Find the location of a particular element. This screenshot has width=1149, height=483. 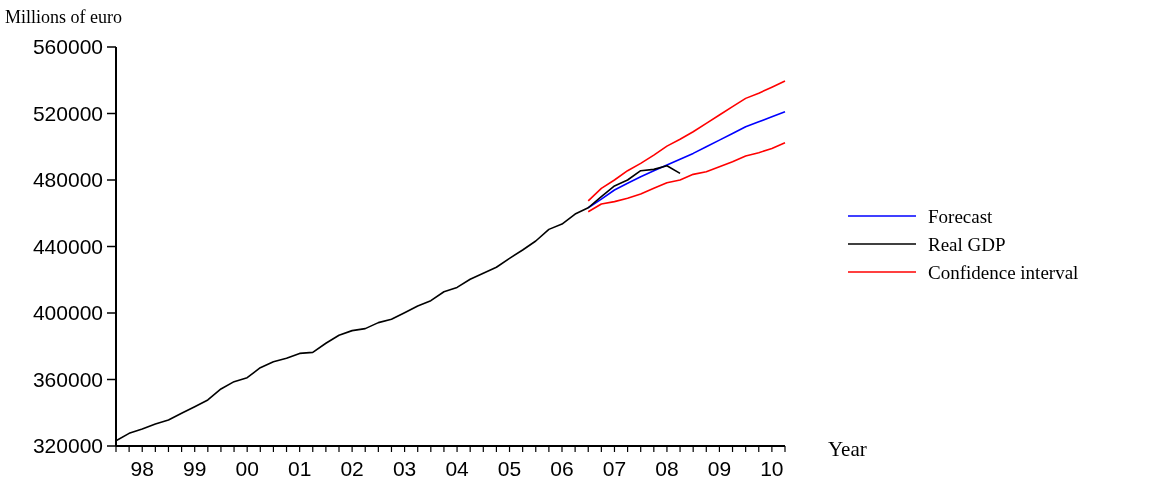

y-tick-label: 400000 is located at coordinates (67, 313).